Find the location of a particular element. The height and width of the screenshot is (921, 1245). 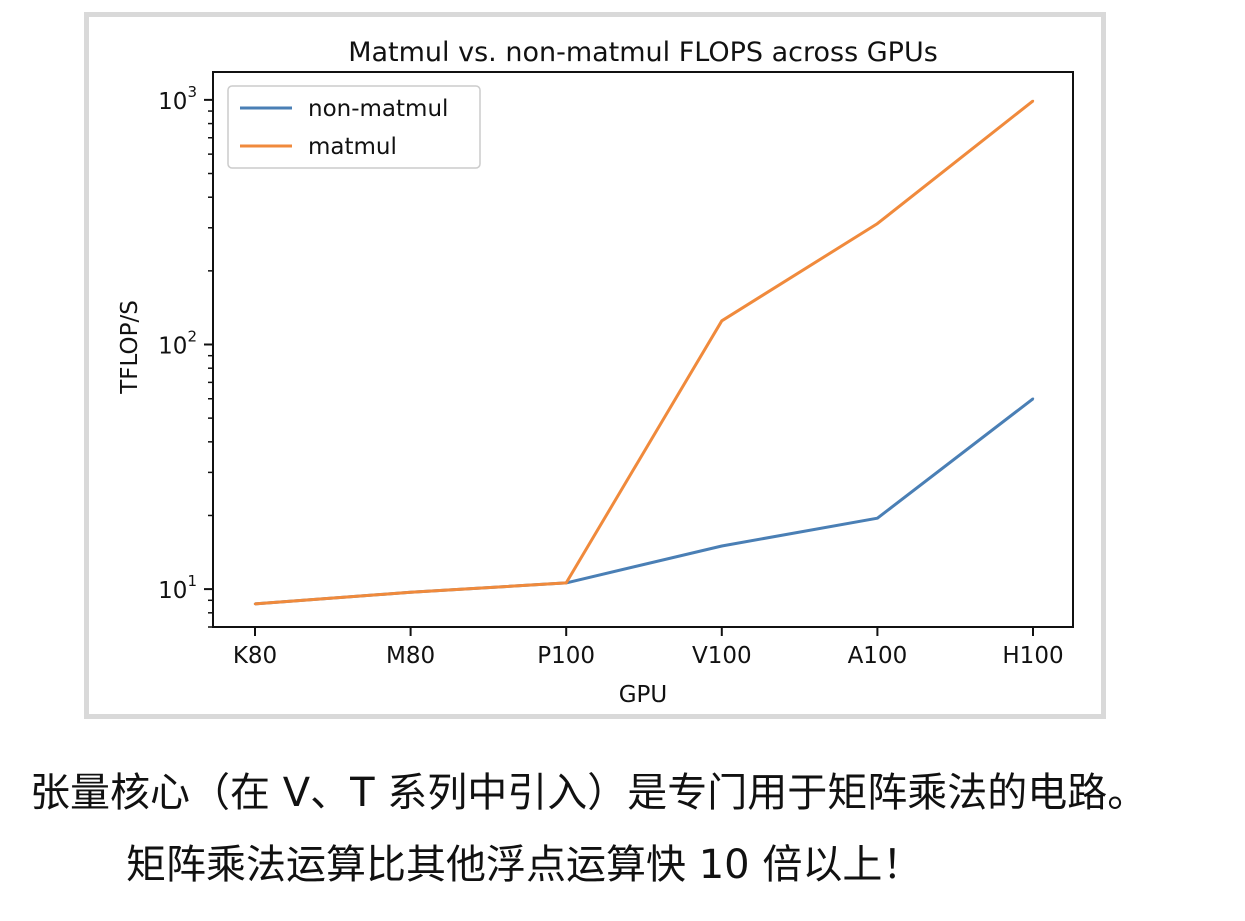

caption-line-1: 张量核心（在 V、T 系列中引入）是专门用于矩阵乘法的电路。 is located at coordinates (589, 793).